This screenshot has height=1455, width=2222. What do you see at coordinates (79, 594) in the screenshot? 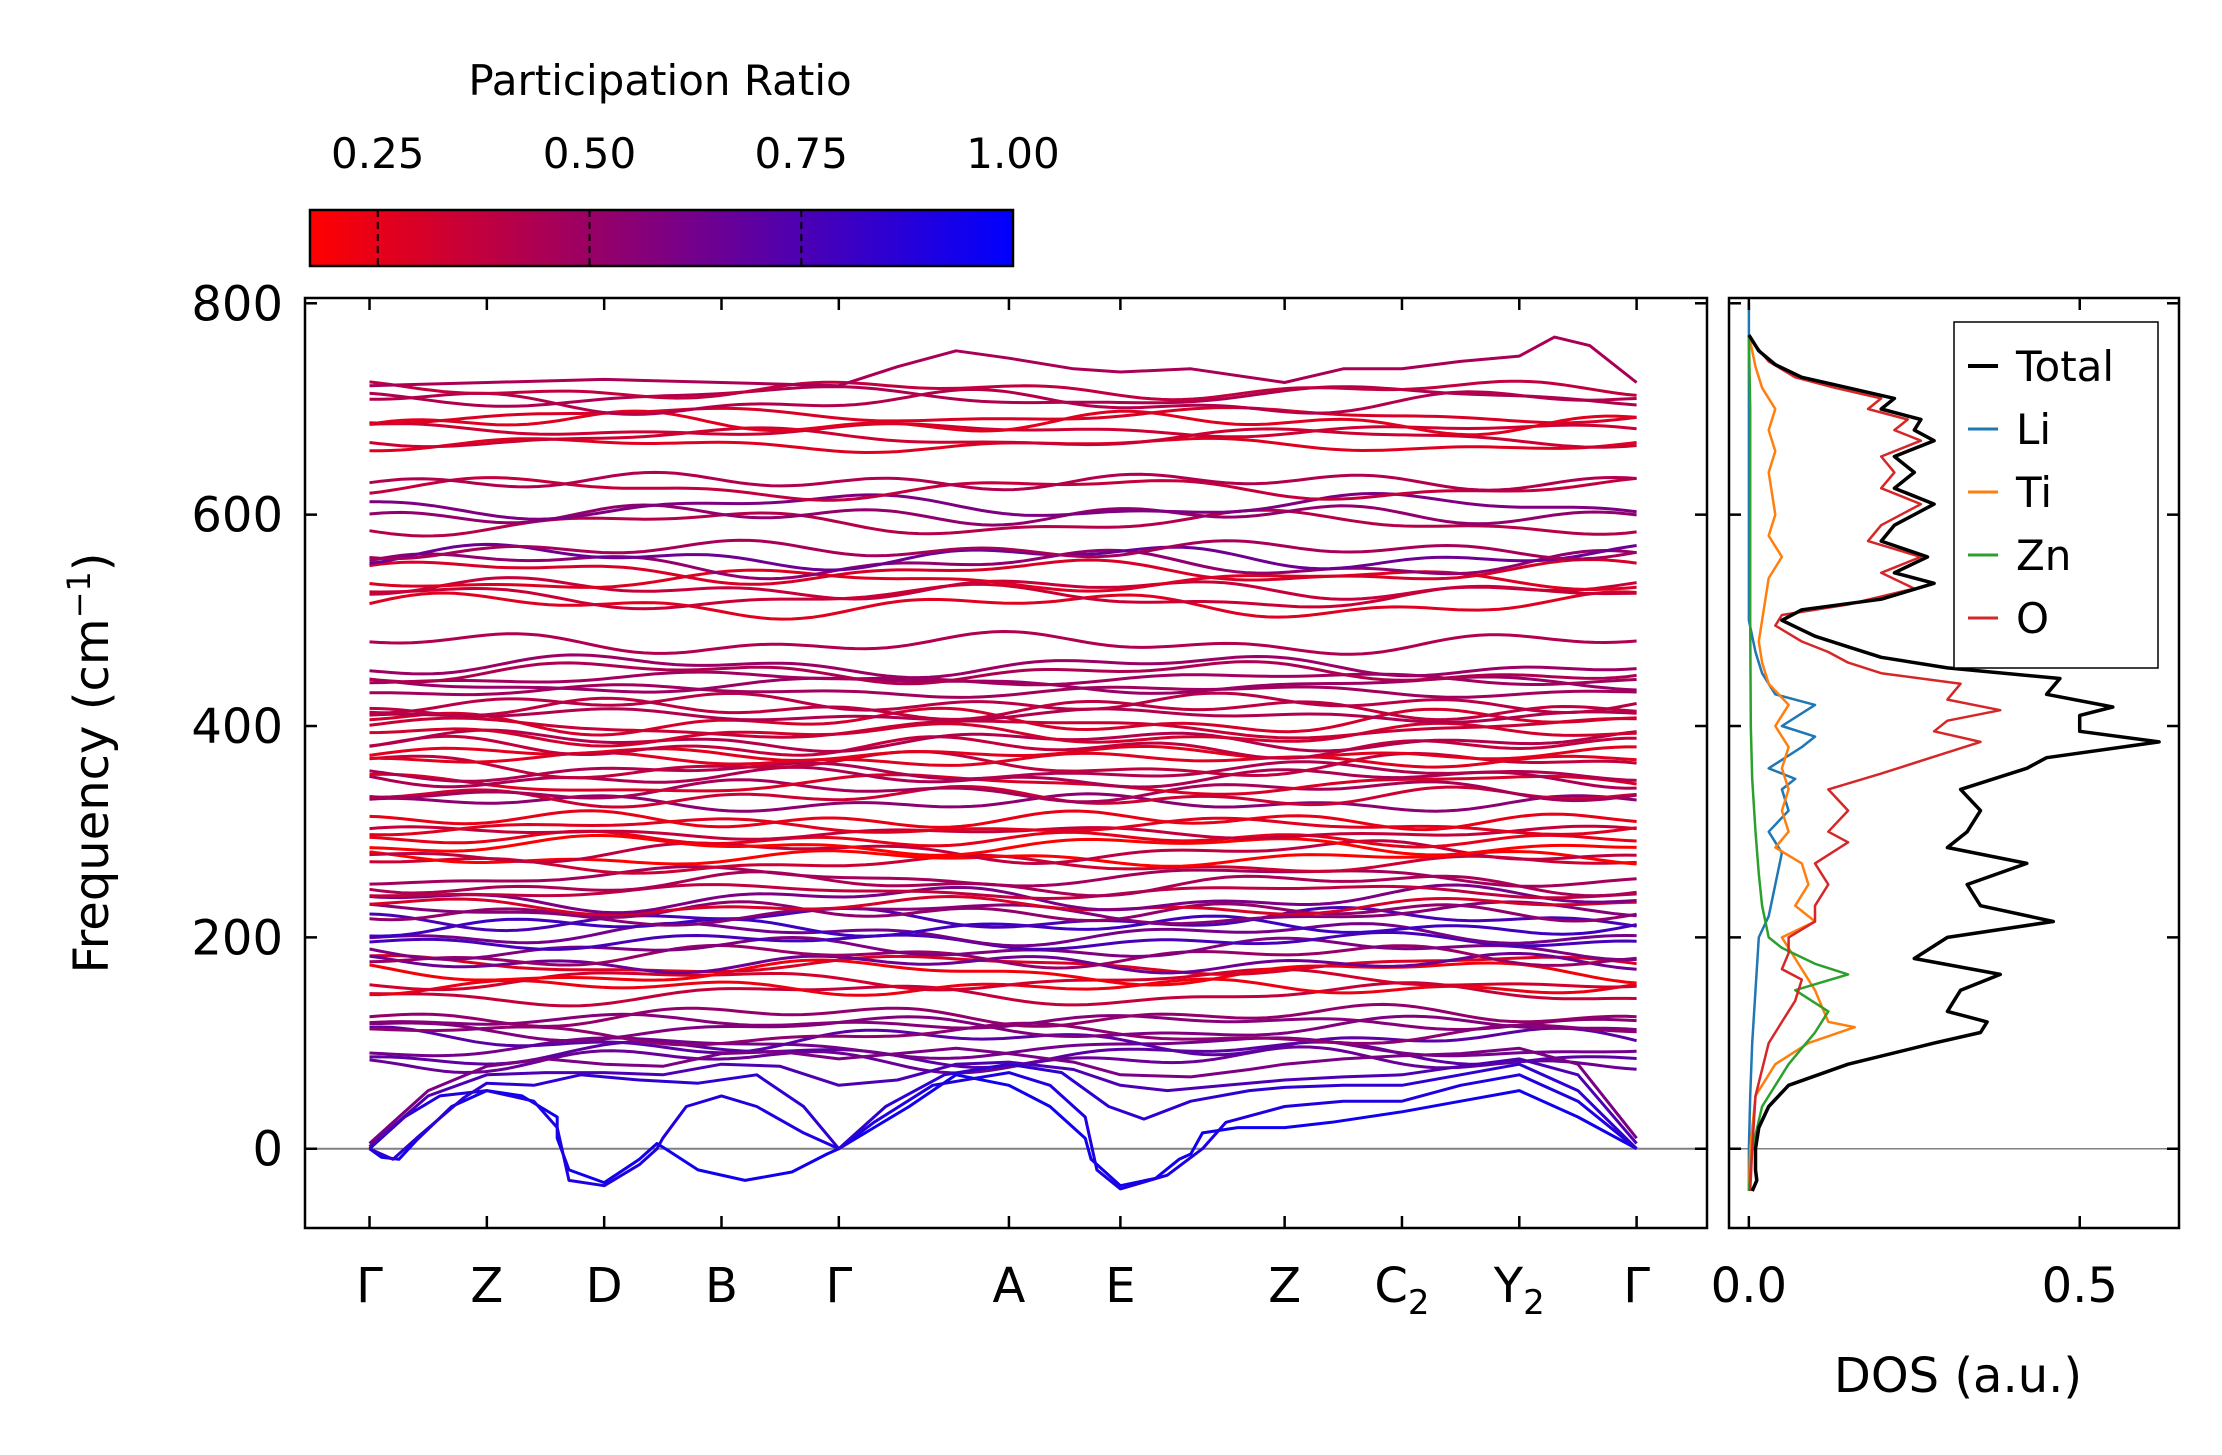
I see `y-axis-label-sup: −1` at bounding box center [79, 594].